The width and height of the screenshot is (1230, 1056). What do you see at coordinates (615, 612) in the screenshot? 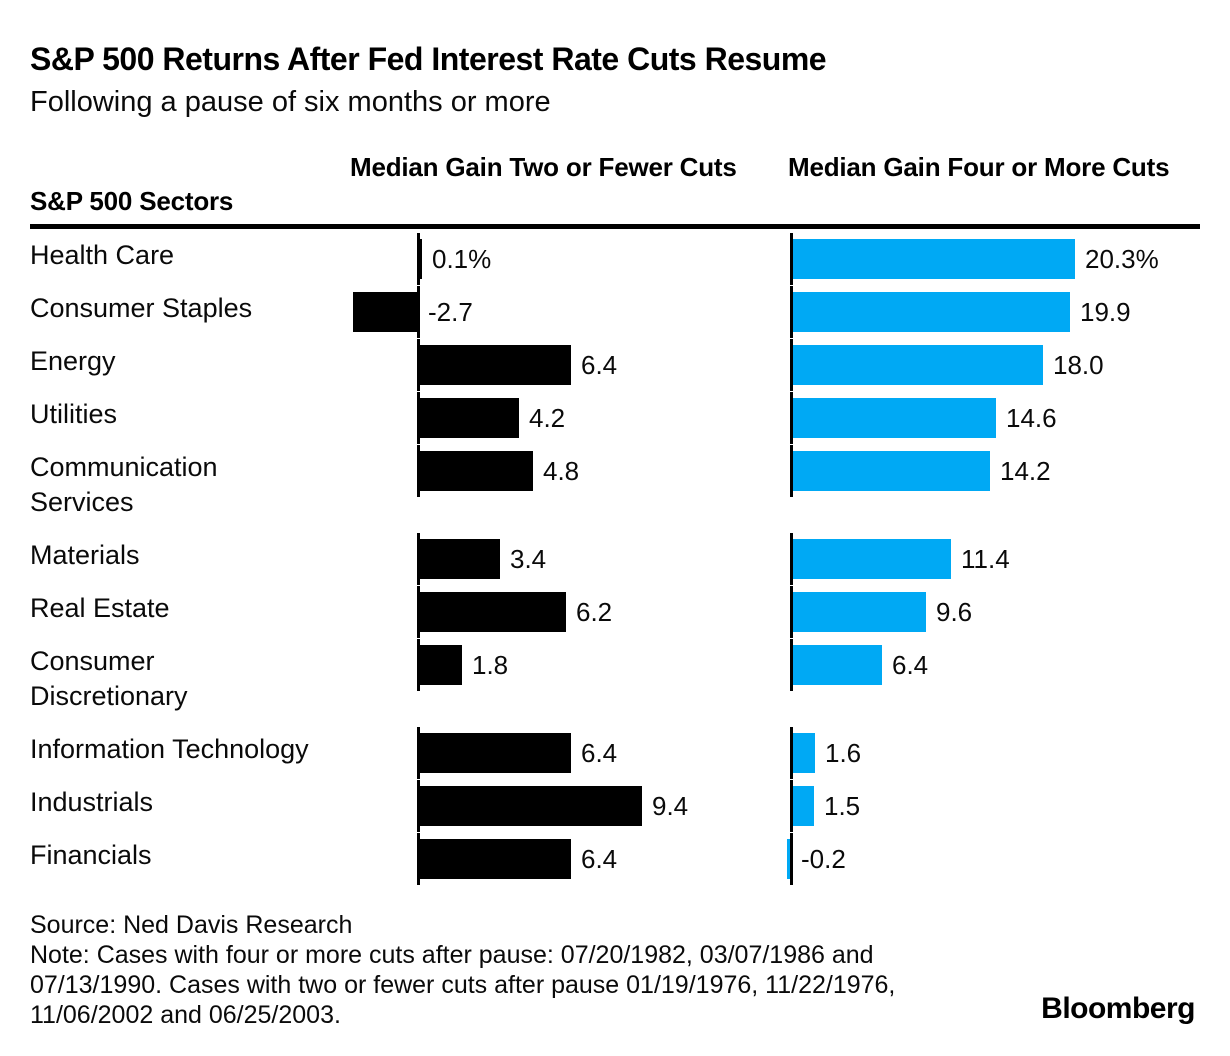
I see `chart-row: Real Estate 6.2 9.6` at bounding box center [615, 612].